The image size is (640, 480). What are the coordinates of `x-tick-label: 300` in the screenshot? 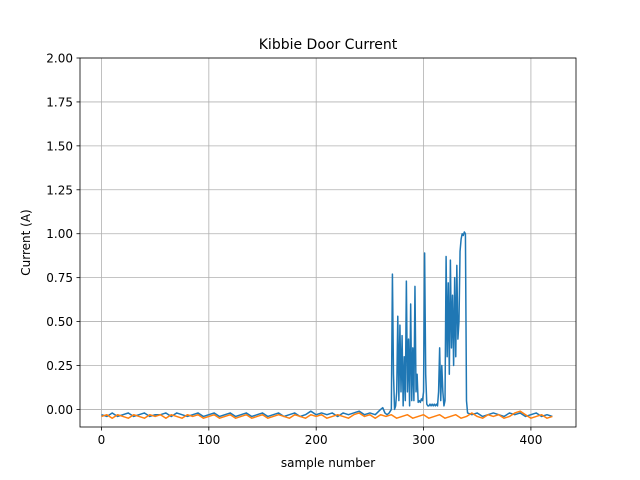 It's located at (423, 440).